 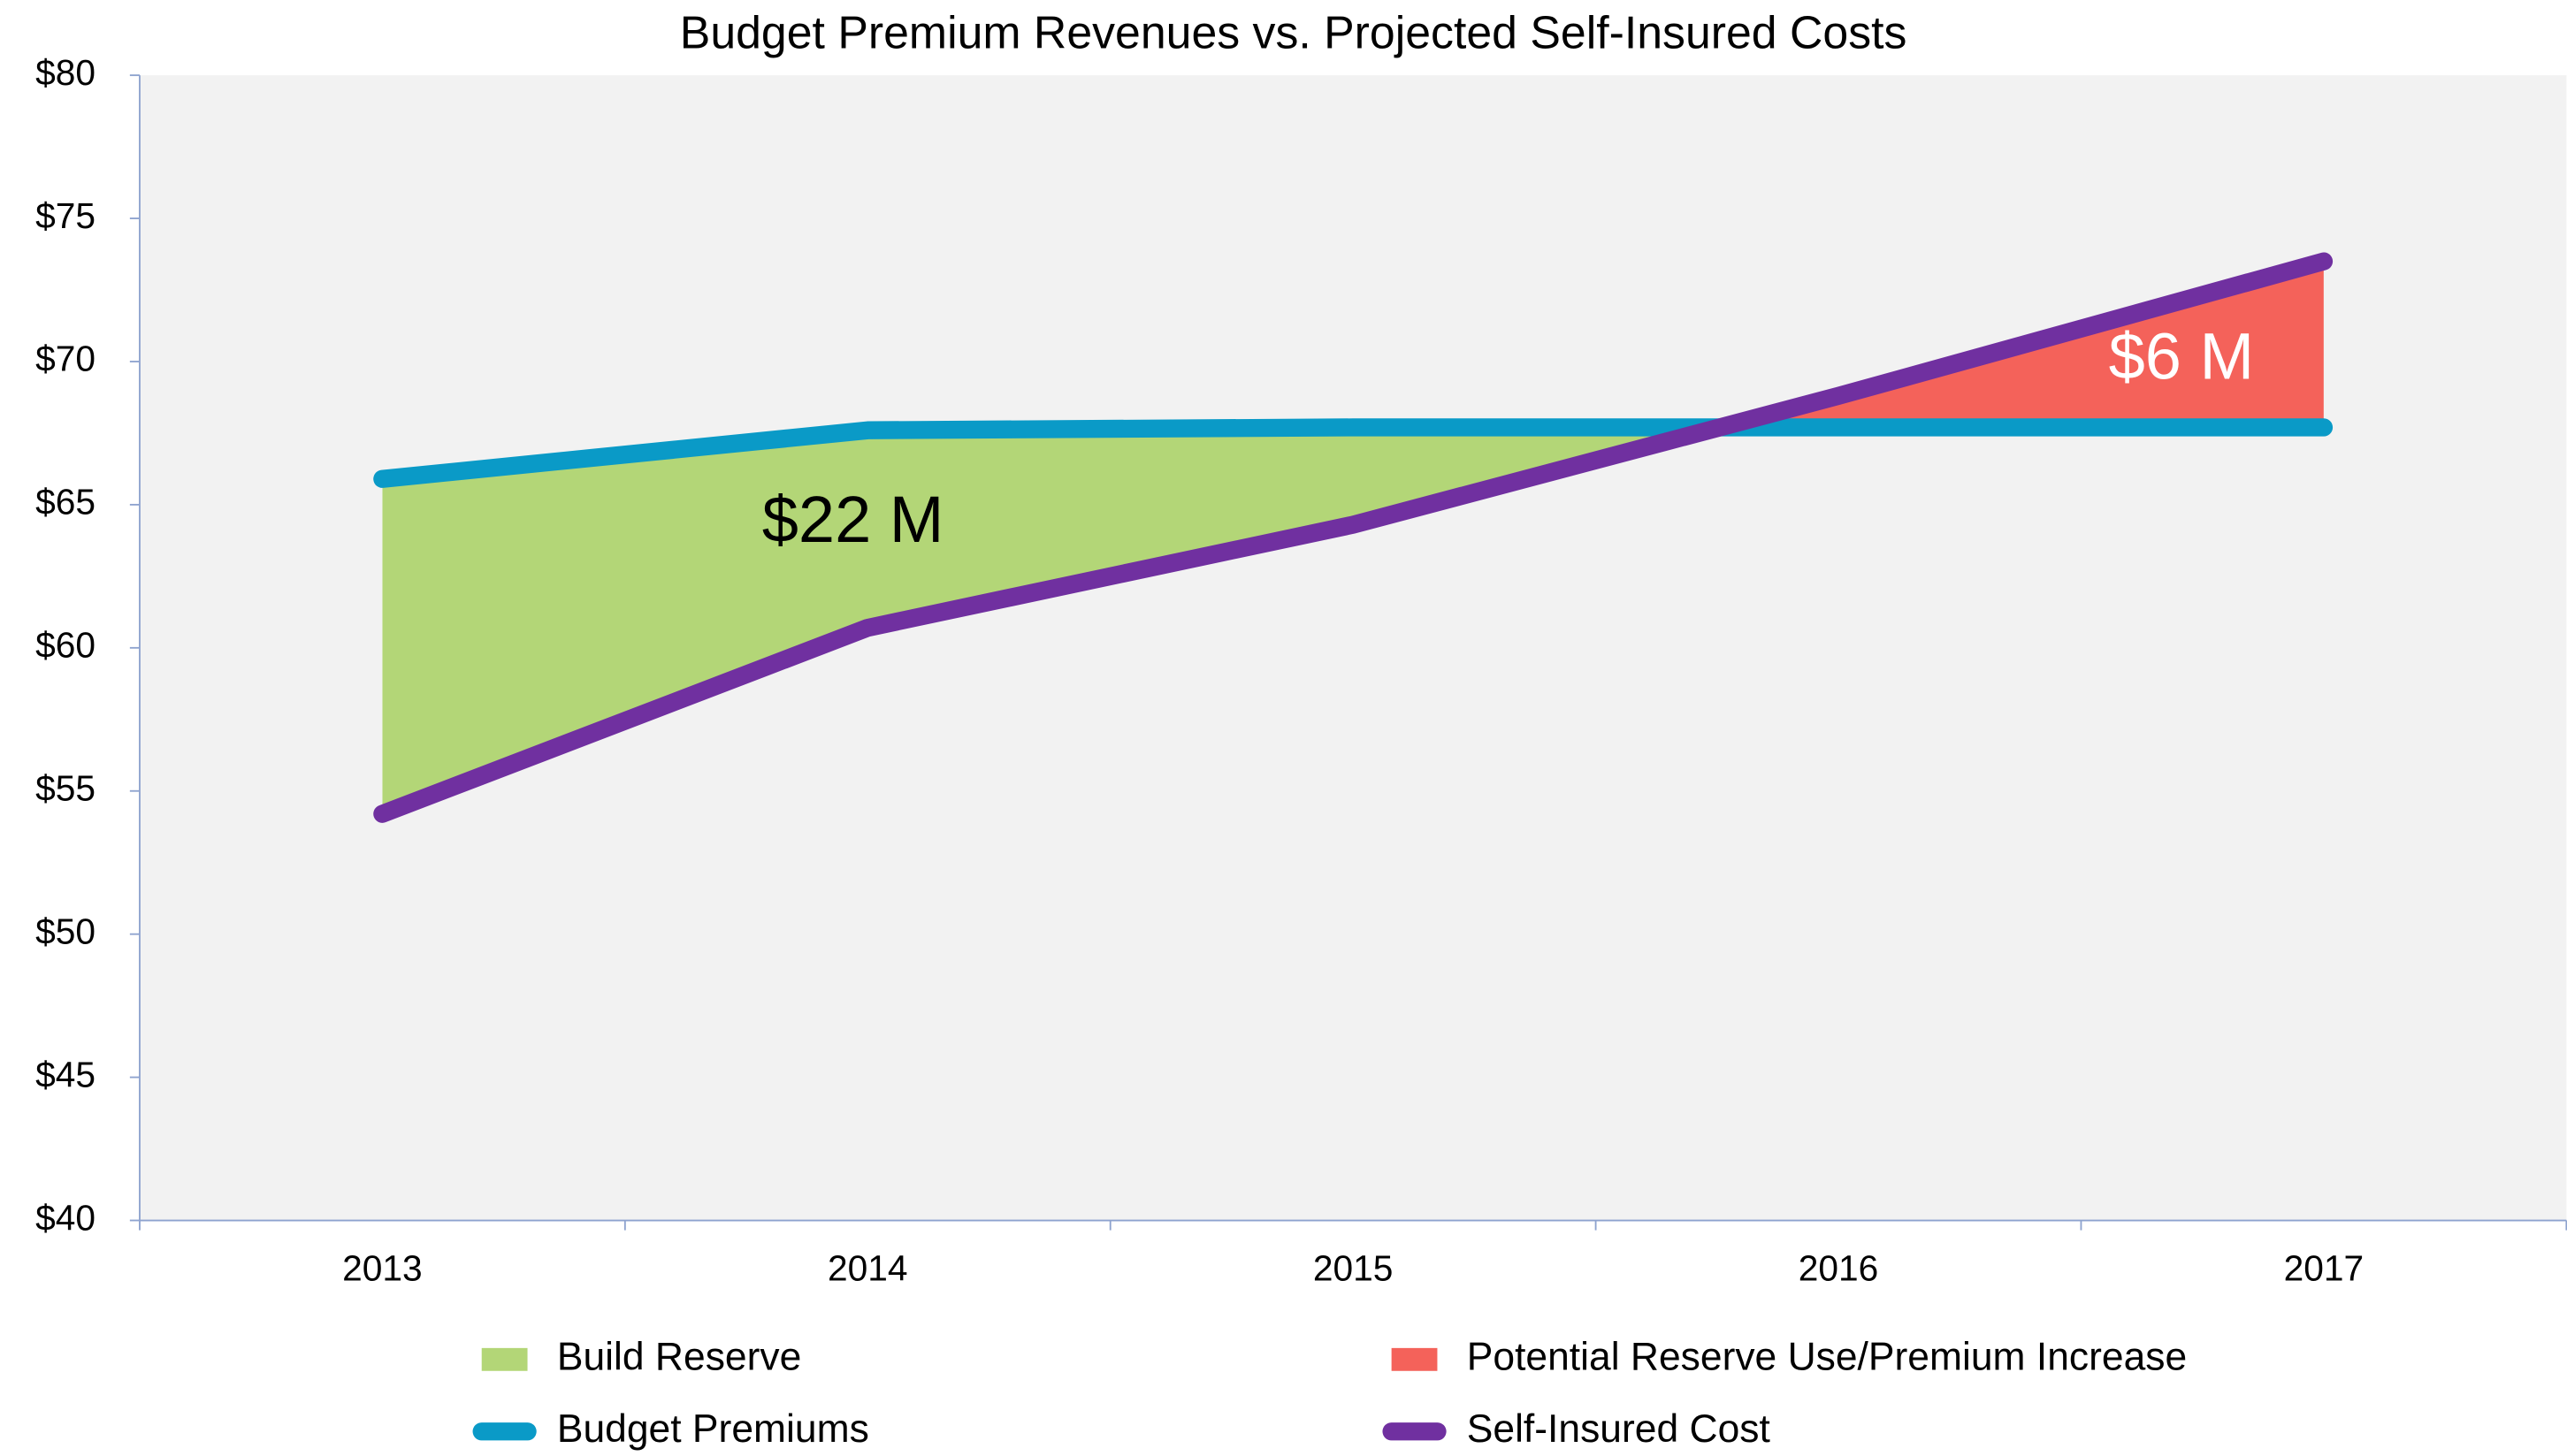 What do you see at coordinates (65, 72) in the screenshot?
I see `y-tick-label: $80` at bounding box center [65, 72].